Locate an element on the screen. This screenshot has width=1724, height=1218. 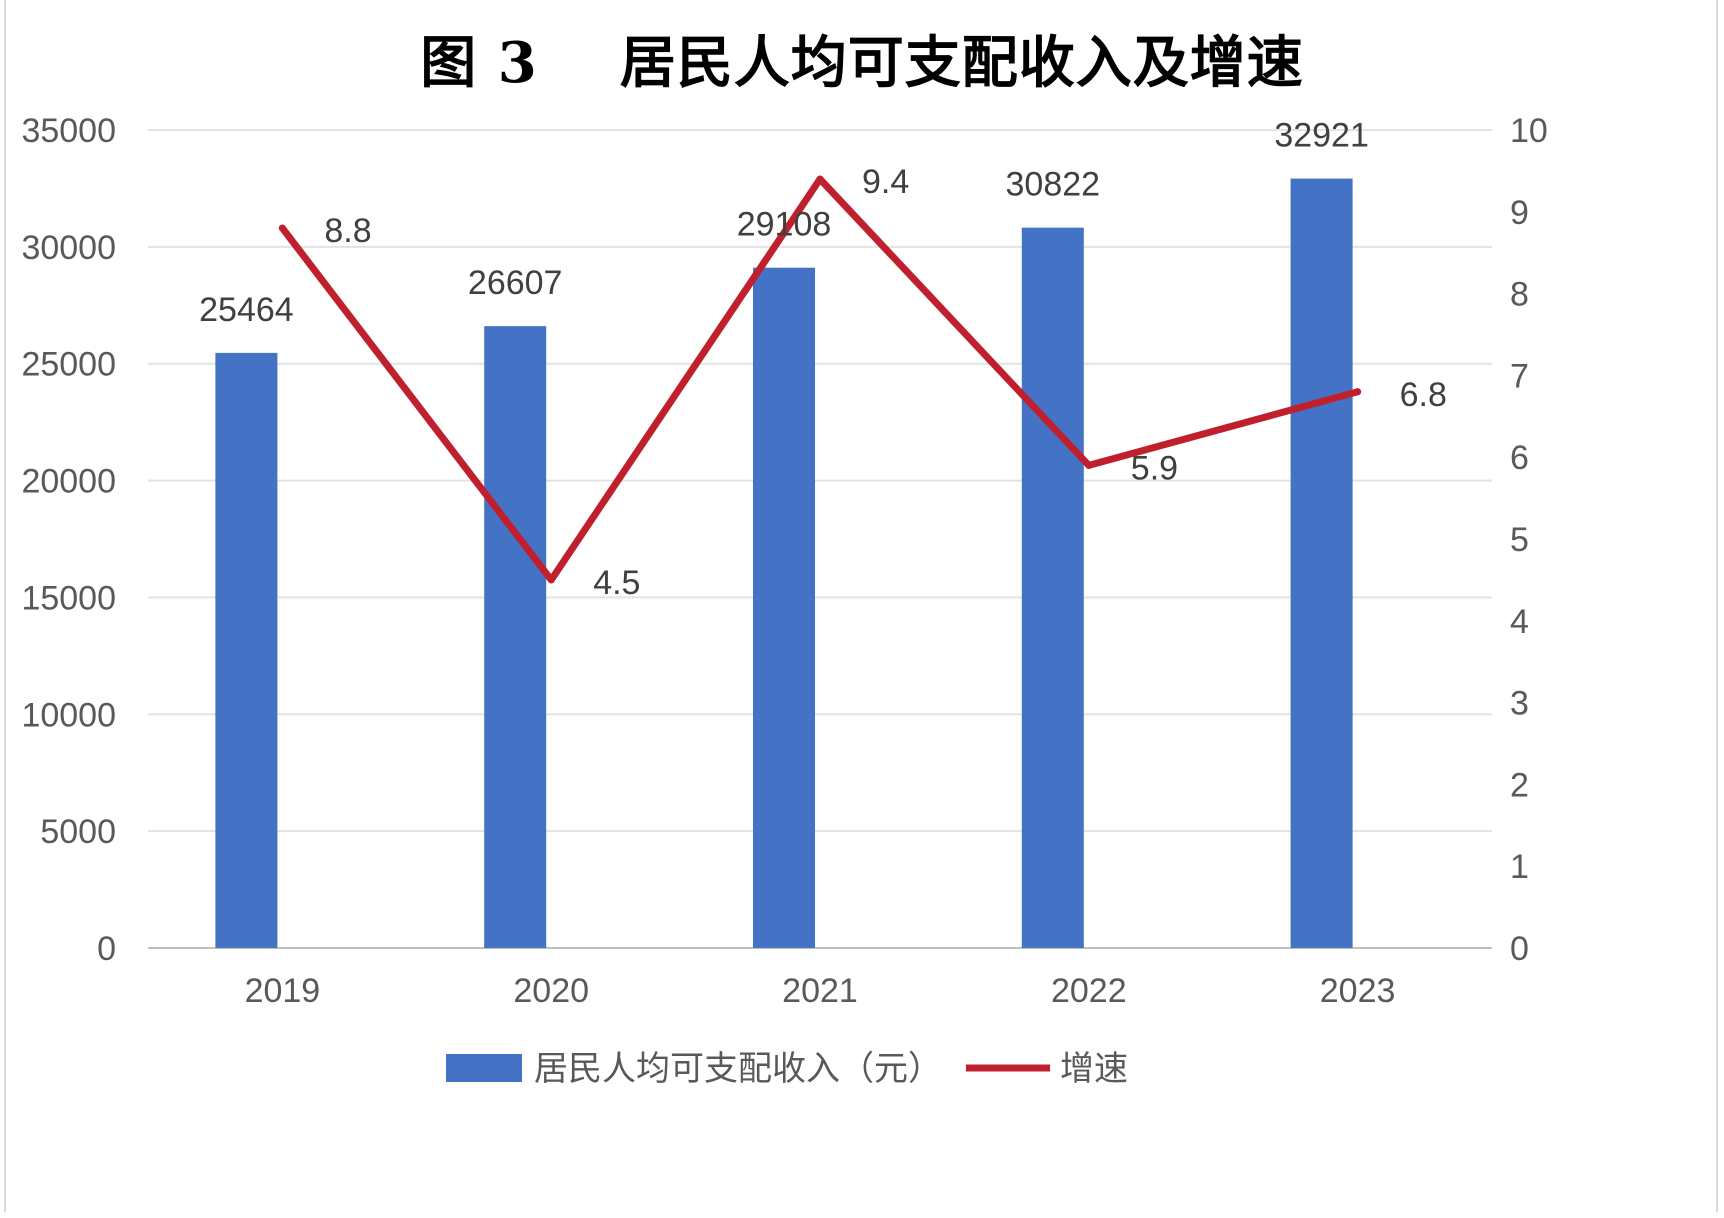
y-right-tick-label: 6 is located at coordinates (1519, 458).